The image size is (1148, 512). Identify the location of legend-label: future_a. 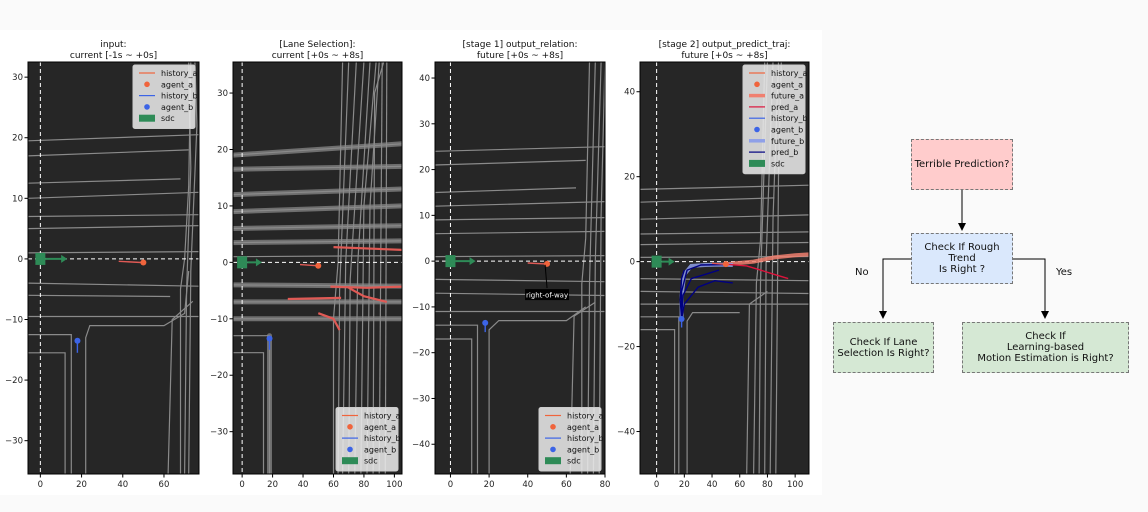
(787, 96).